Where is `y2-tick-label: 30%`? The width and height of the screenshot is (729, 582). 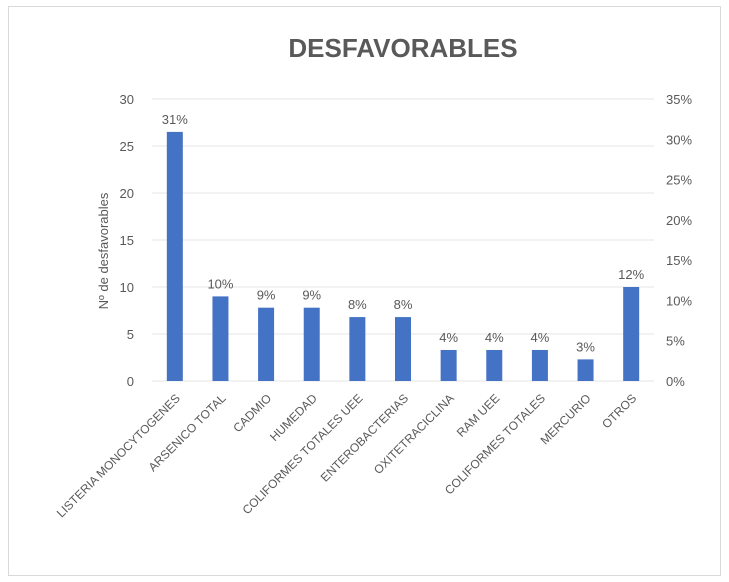 y2-tick-label: 30% is located at coordinates (679, 139).